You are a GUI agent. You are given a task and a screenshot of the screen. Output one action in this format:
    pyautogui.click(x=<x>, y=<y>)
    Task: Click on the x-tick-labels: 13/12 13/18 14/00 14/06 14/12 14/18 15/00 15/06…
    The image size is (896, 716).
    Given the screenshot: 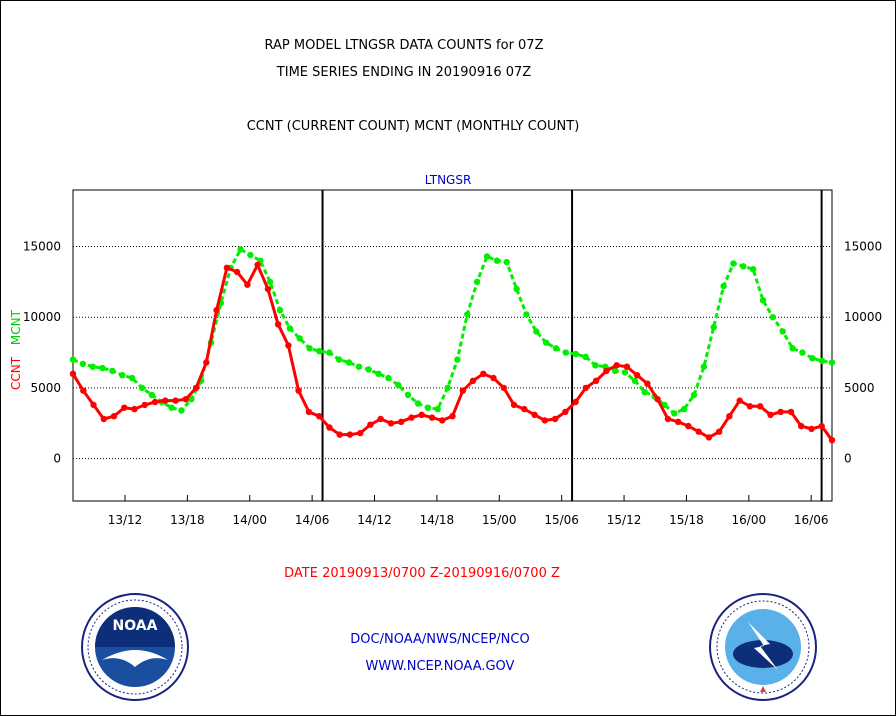 What is the action you would take?
    pyautogui.click(x=468, y=511)
    